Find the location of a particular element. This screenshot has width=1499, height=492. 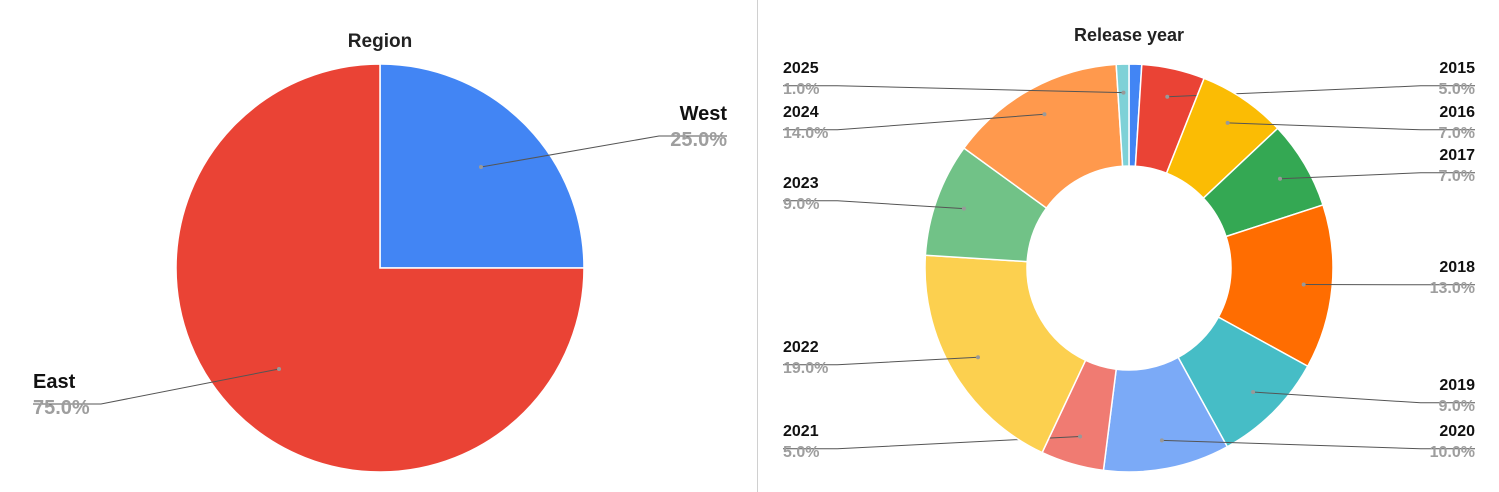

slice-label: 2017 is located at coordinates (1457, 155).